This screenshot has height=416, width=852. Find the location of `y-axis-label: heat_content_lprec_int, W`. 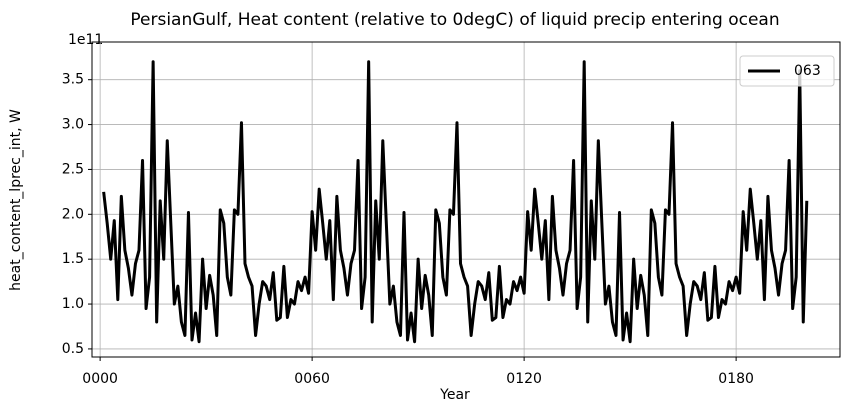

y-axis-label: heat_content_lprec_int, W is located at coordinates (16, 200).